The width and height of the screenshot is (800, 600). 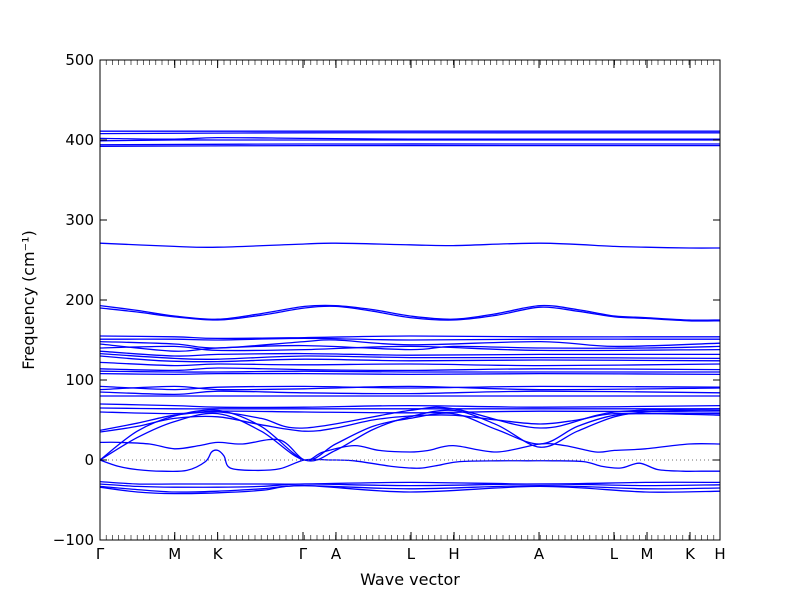 What do you see at coordinates (79, 60) in the screenshot?
I see `y-tick-label: 500` at bounding box center [79, 60].